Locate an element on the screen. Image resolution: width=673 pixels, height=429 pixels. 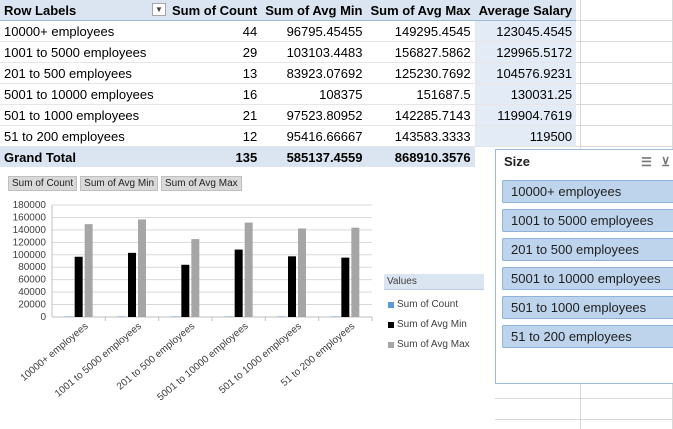
legend-item-sum-of-count: Sum of Count is located at coordinates (434, 304).